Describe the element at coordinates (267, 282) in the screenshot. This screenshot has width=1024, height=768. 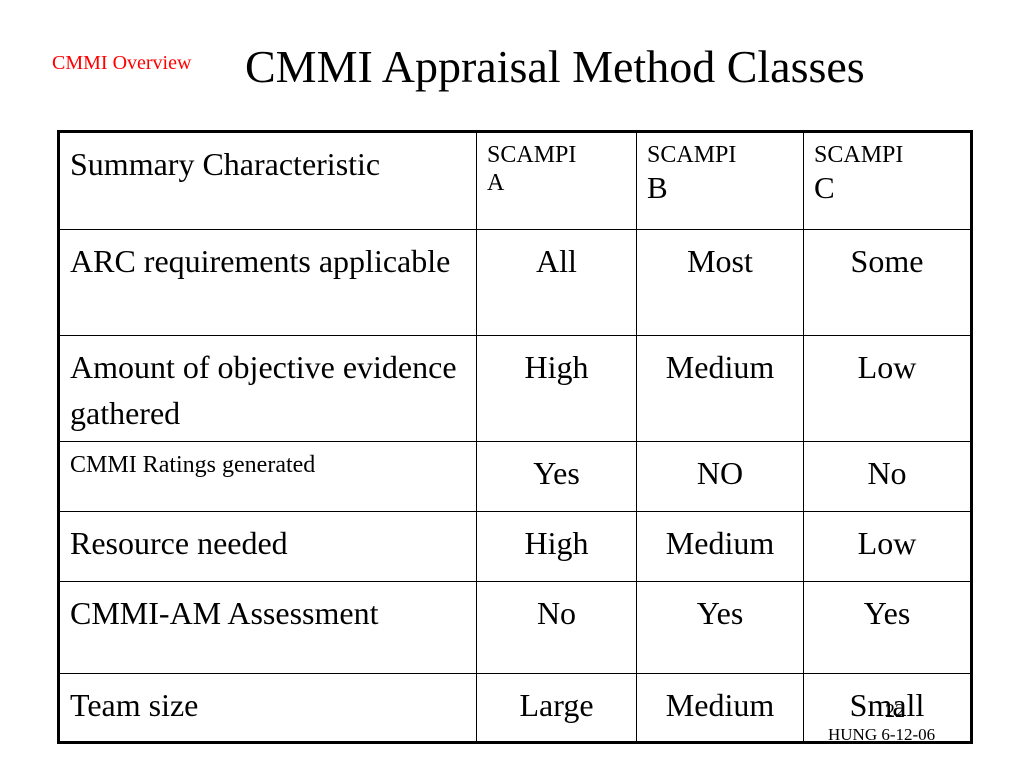
I see `row-label: ARC requirements applicable` at that location.